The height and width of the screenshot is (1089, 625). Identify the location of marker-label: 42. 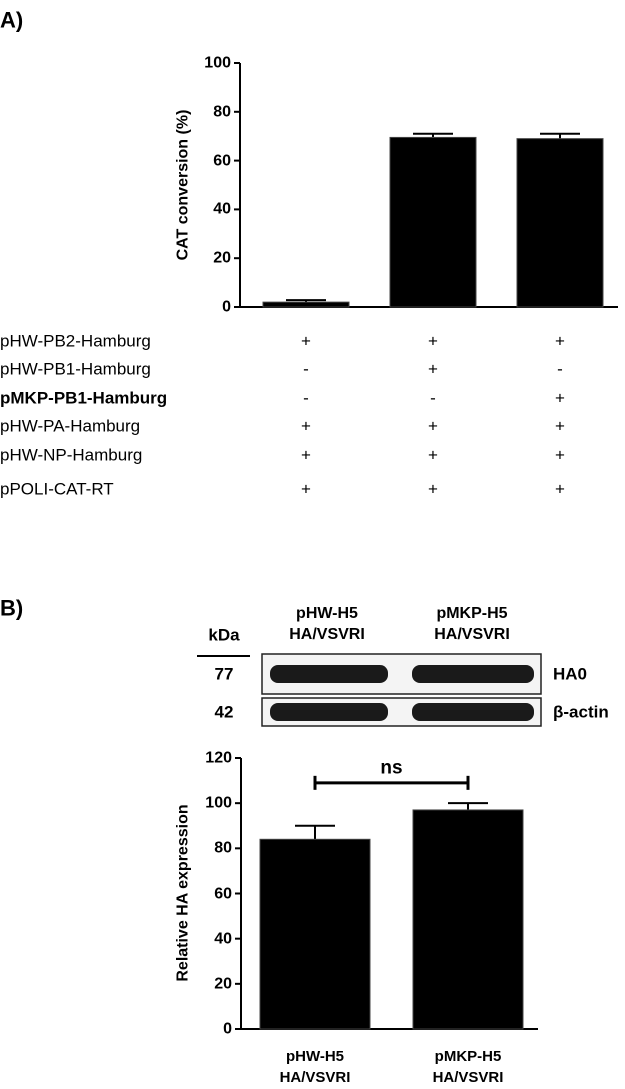
(224, 712).